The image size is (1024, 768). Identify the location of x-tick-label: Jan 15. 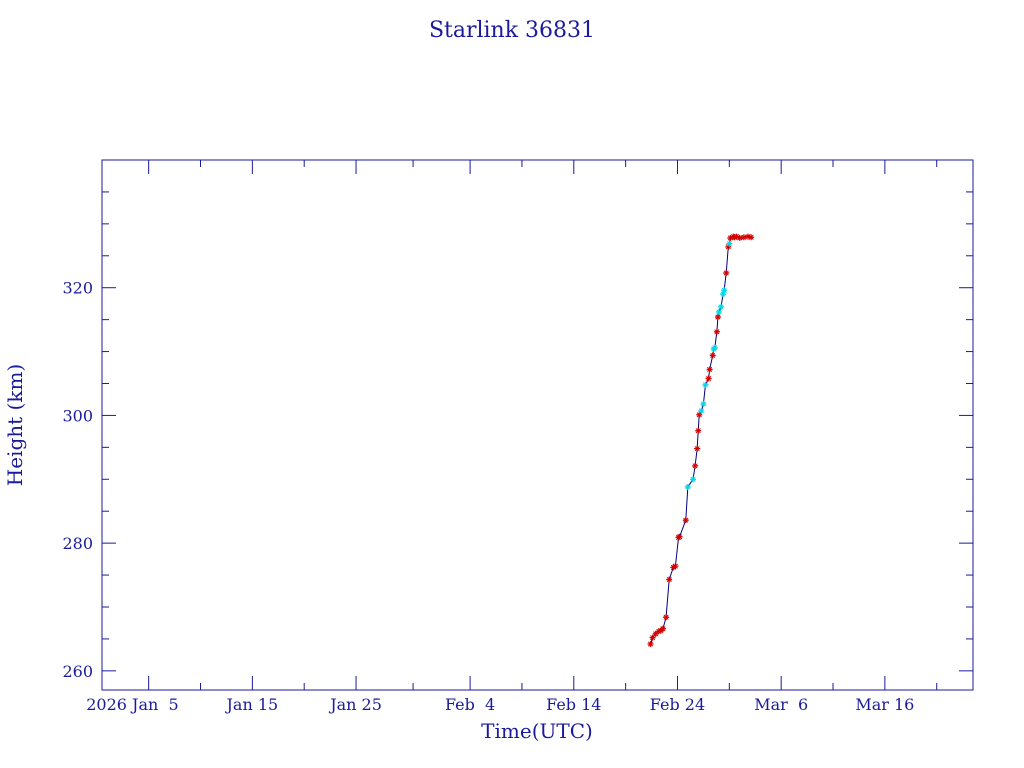
(251, 704).